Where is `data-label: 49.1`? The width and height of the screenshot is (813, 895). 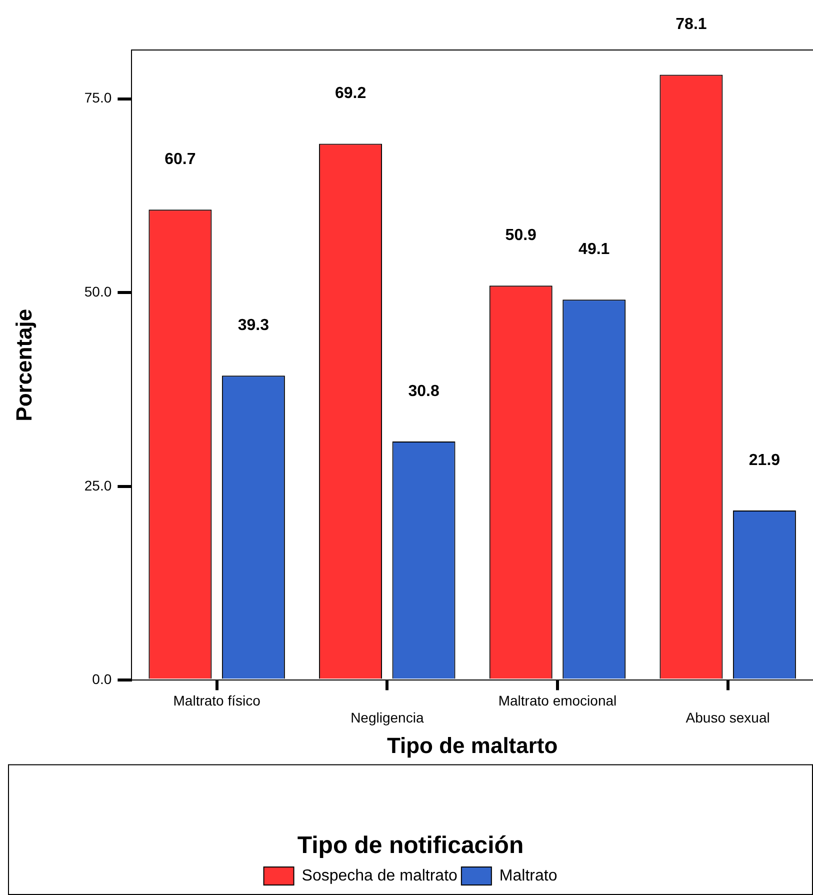 data-label: 49.1 is located at coordinates (594, 249).